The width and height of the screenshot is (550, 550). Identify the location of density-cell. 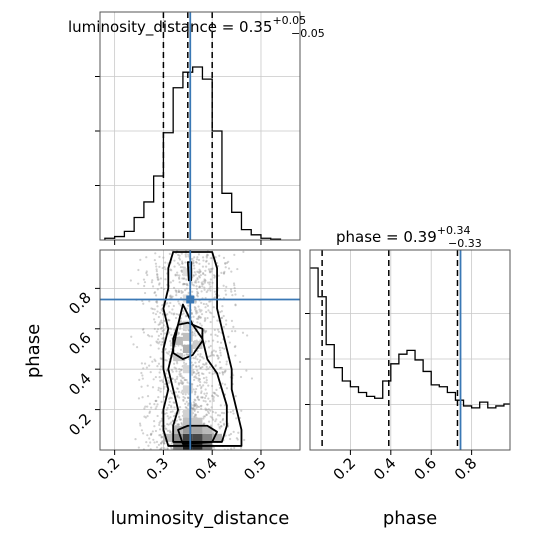
(178, 437).